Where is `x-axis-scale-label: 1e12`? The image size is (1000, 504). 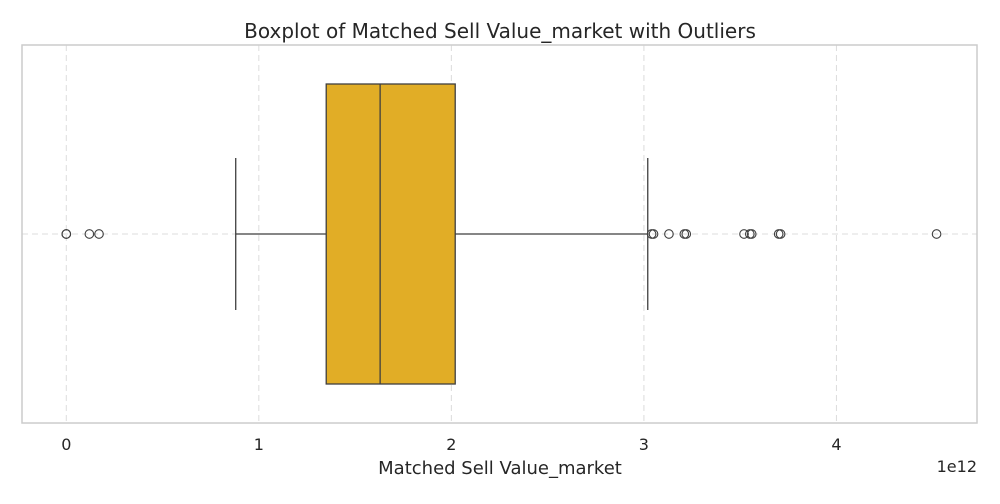
x-axis-scale-label: 1e12 is located at coordinates (957, 466).